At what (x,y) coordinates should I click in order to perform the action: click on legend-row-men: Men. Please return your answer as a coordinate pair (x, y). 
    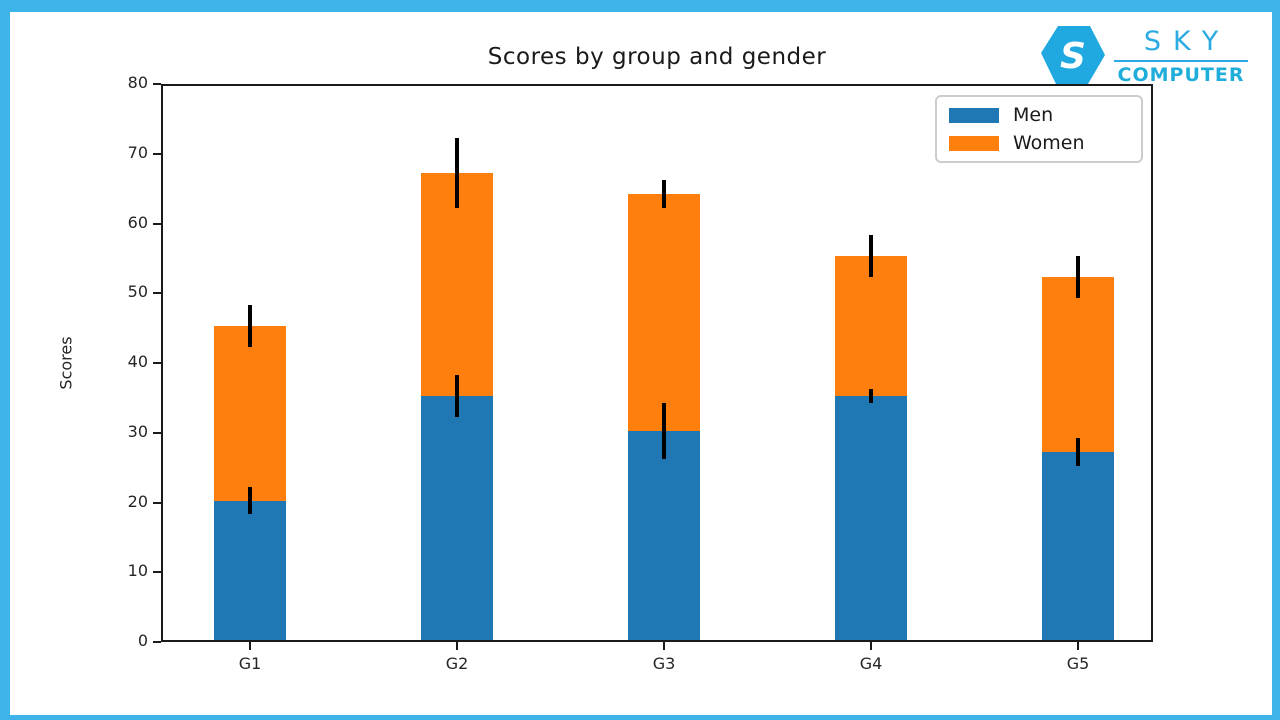
    Looking at the image, I should click on (1039, 115).